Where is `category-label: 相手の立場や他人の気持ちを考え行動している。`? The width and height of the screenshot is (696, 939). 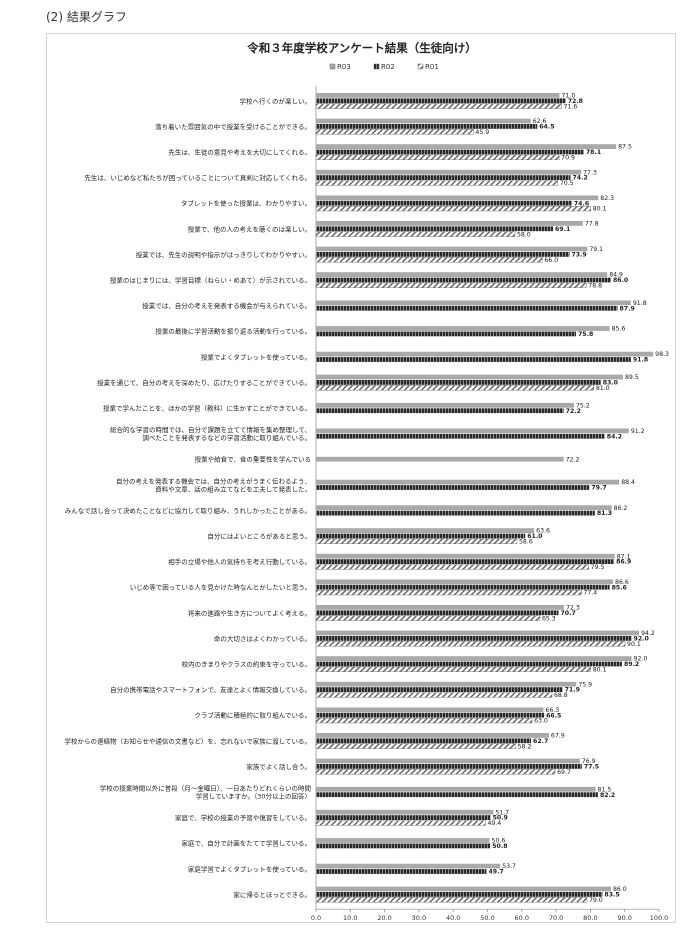
category-label: 相手の立場や他人の気持ちを考え行動している。 is located at coordinates (239, 561).